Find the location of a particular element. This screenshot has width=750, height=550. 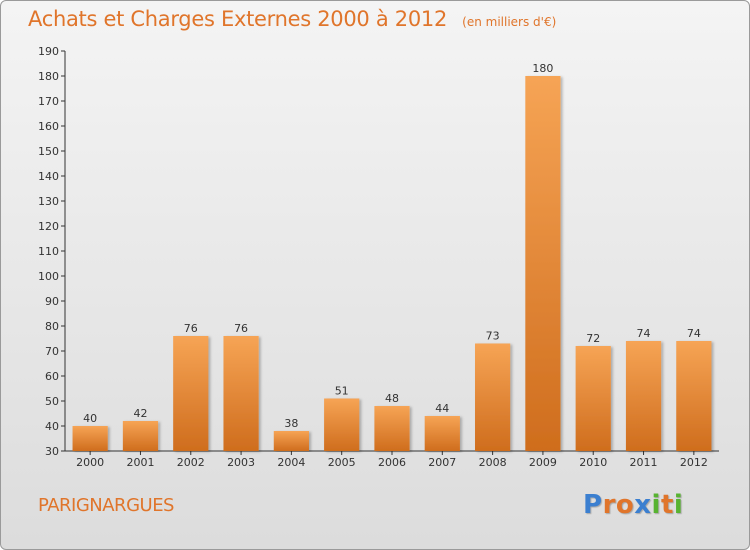

data-label: 51 is located at coordinates (342, 391).